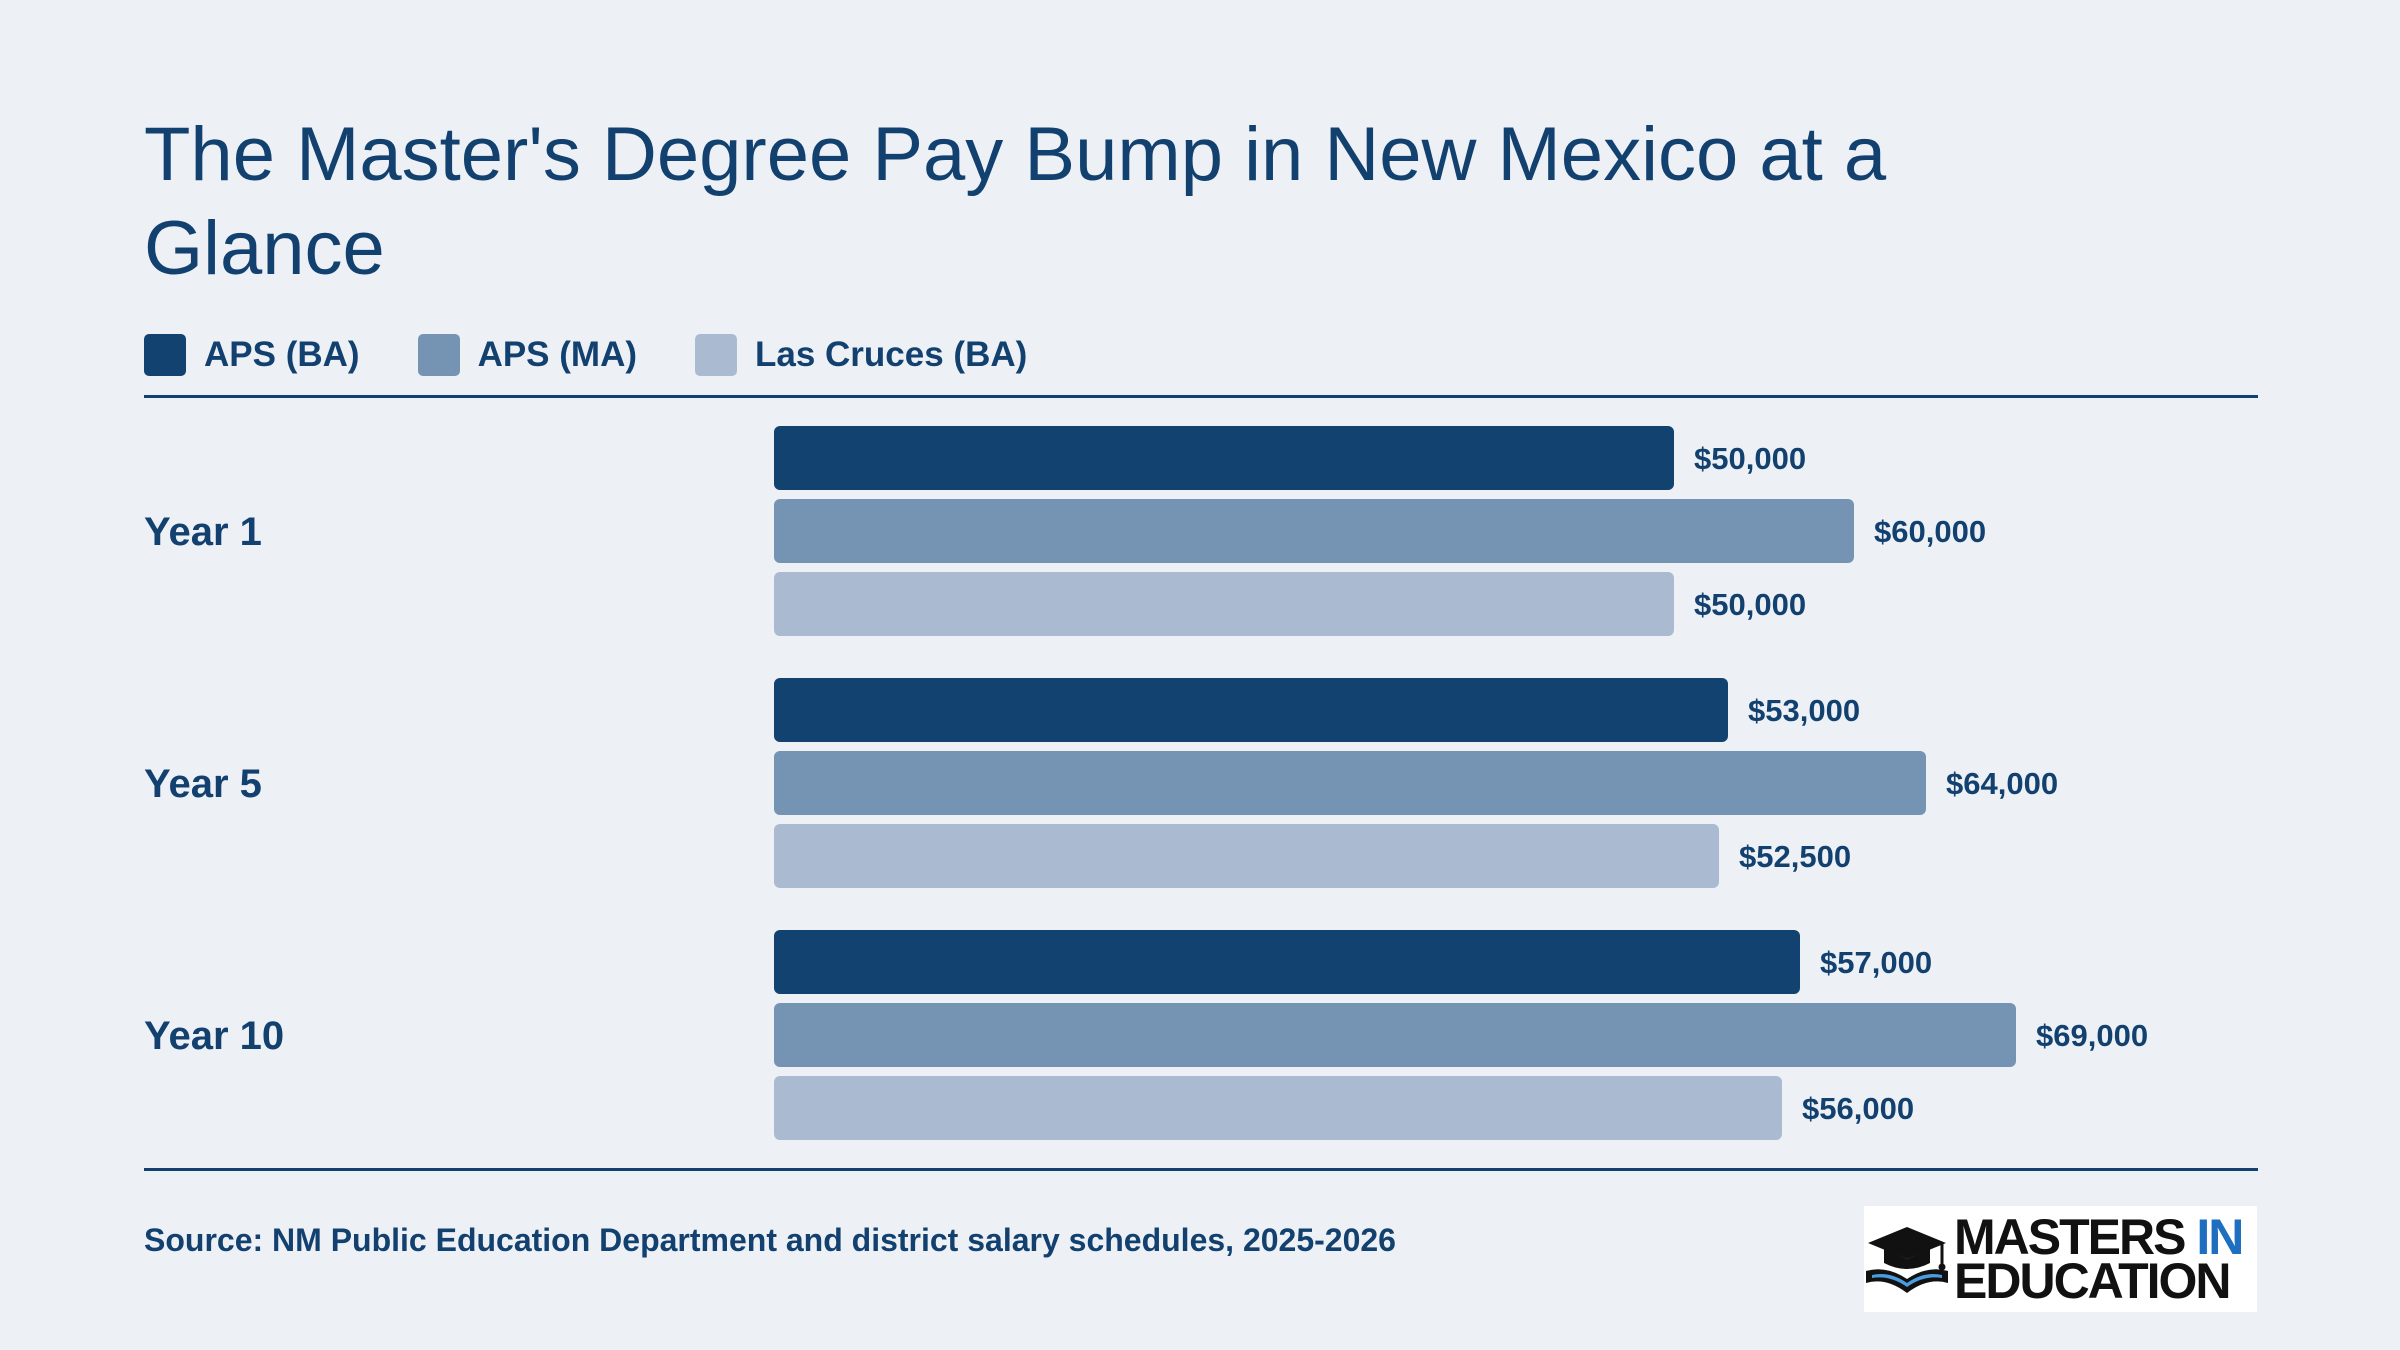 The height and width of the screenshot is (1350, 2400). I want to click on value-label-las-cruces-ba-year-10: $56,000, so click(1858, 1108).